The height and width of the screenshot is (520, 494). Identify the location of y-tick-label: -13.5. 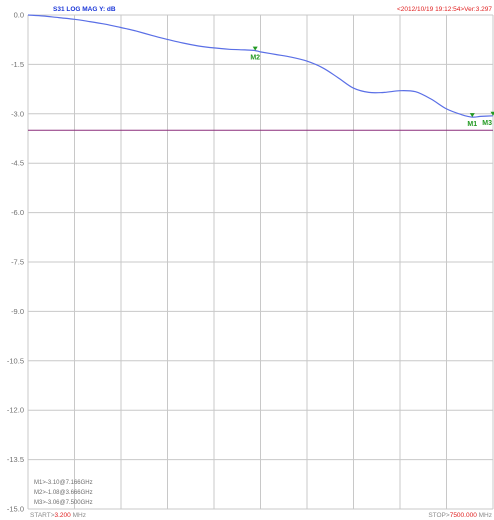
(15, 459).